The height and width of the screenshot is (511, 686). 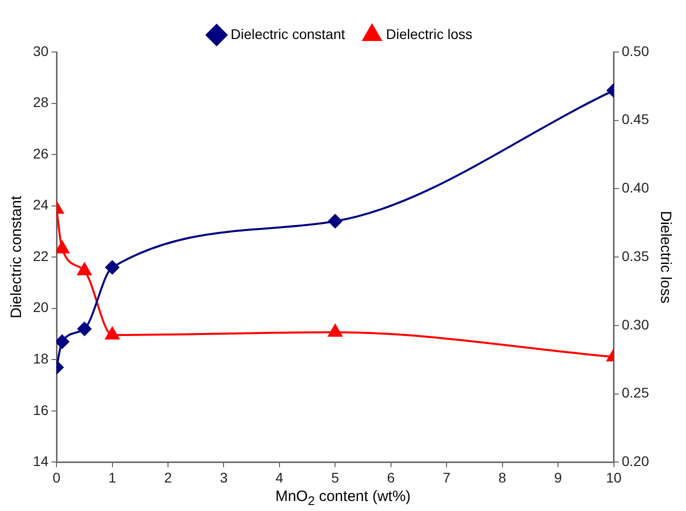 What do you see at coordinates (288, 34) in the screenshot?
I see `legend-label: Dielectric constant` at bounding box center [288, 34].